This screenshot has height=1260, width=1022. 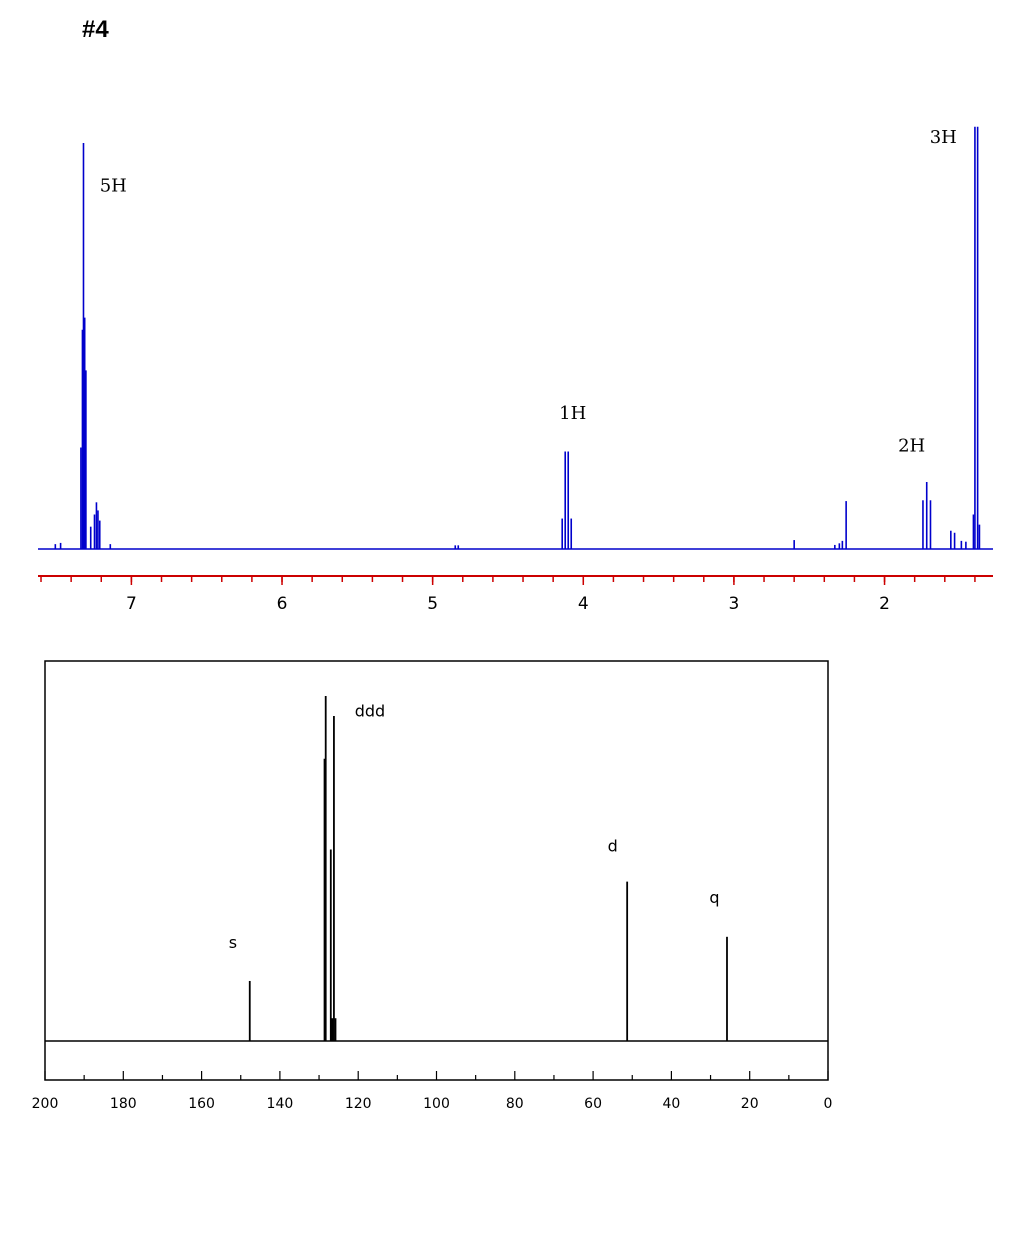 I want to click on h-nmr-integration-label: 3H, so click(x=943, y=137).